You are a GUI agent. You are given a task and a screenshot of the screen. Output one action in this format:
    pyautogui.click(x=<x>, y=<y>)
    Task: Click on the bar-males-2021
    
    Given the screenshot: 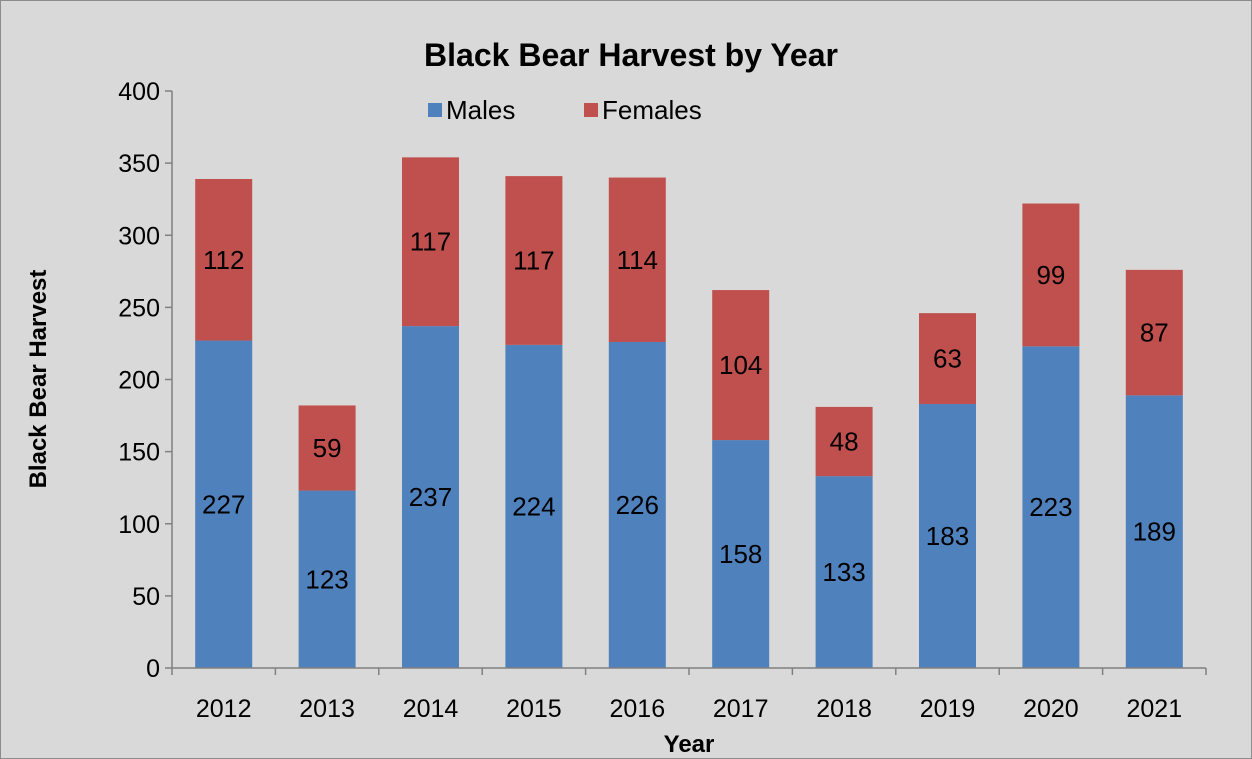 What is the action you would take?
    pyautogui.click(x=1154, y=531)
    